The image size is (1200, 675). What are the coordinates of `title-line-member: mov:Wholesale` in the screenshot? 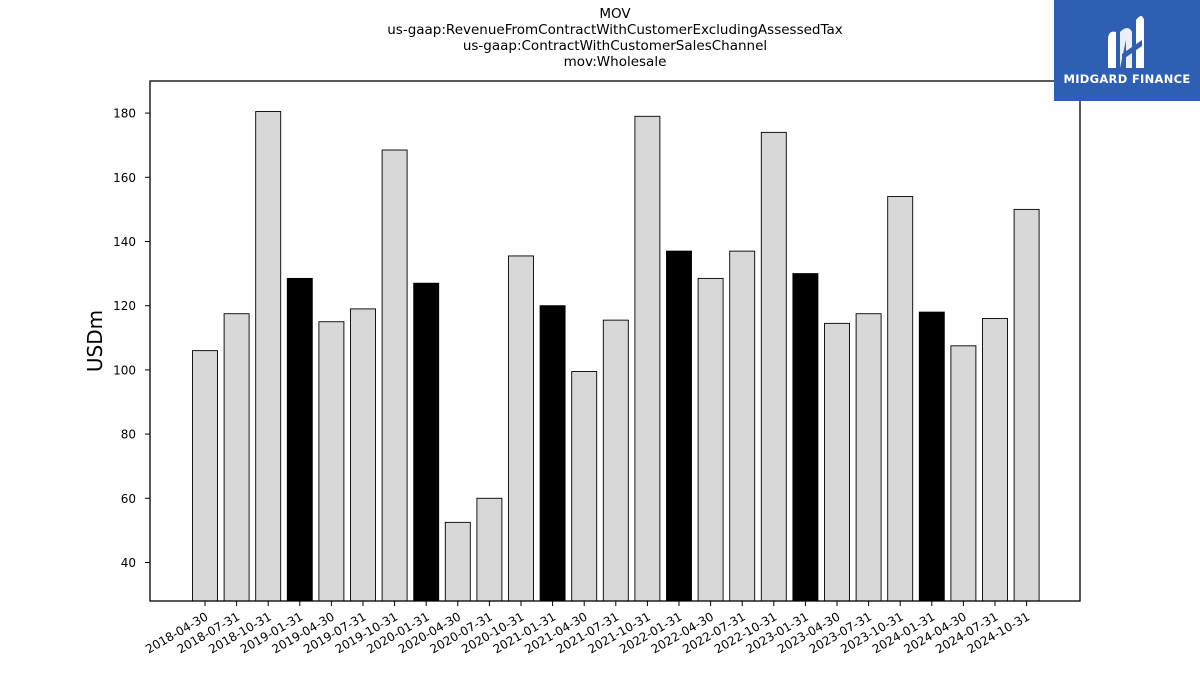 It's located at (615, 62).